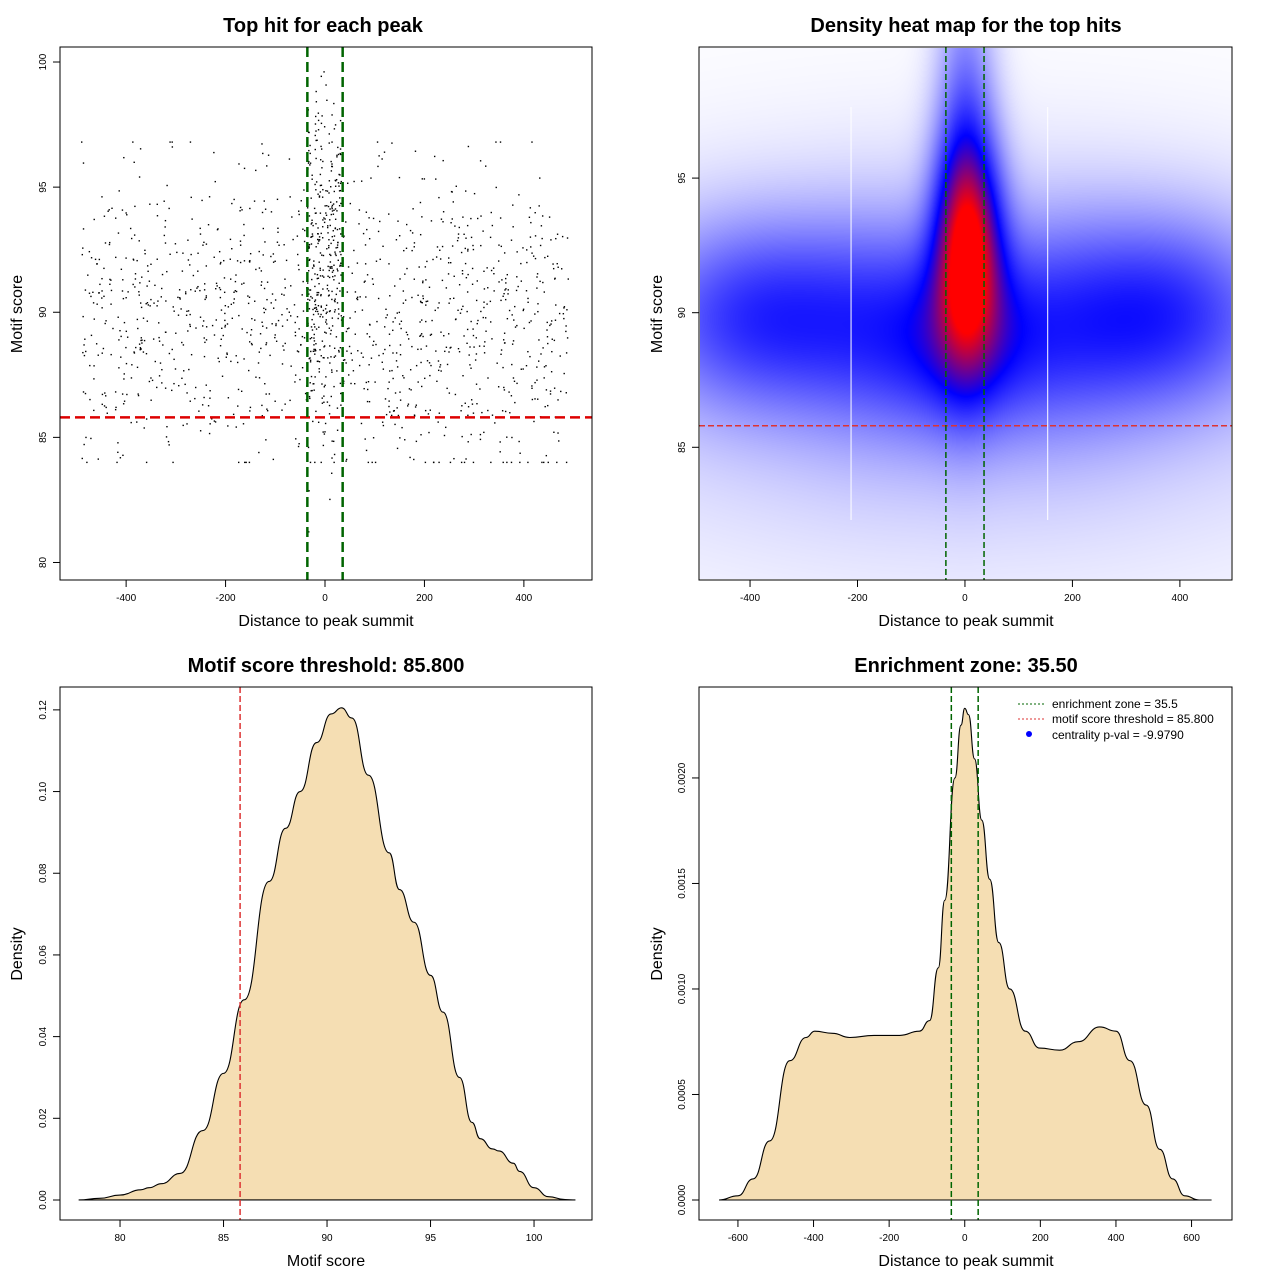 The height and width of the screenshot is (1280, 1280). What do you see at coordinates (43, 791) in the screenshot?
I see `y-tick-label: 0.10` at bounding box center [43, 791].